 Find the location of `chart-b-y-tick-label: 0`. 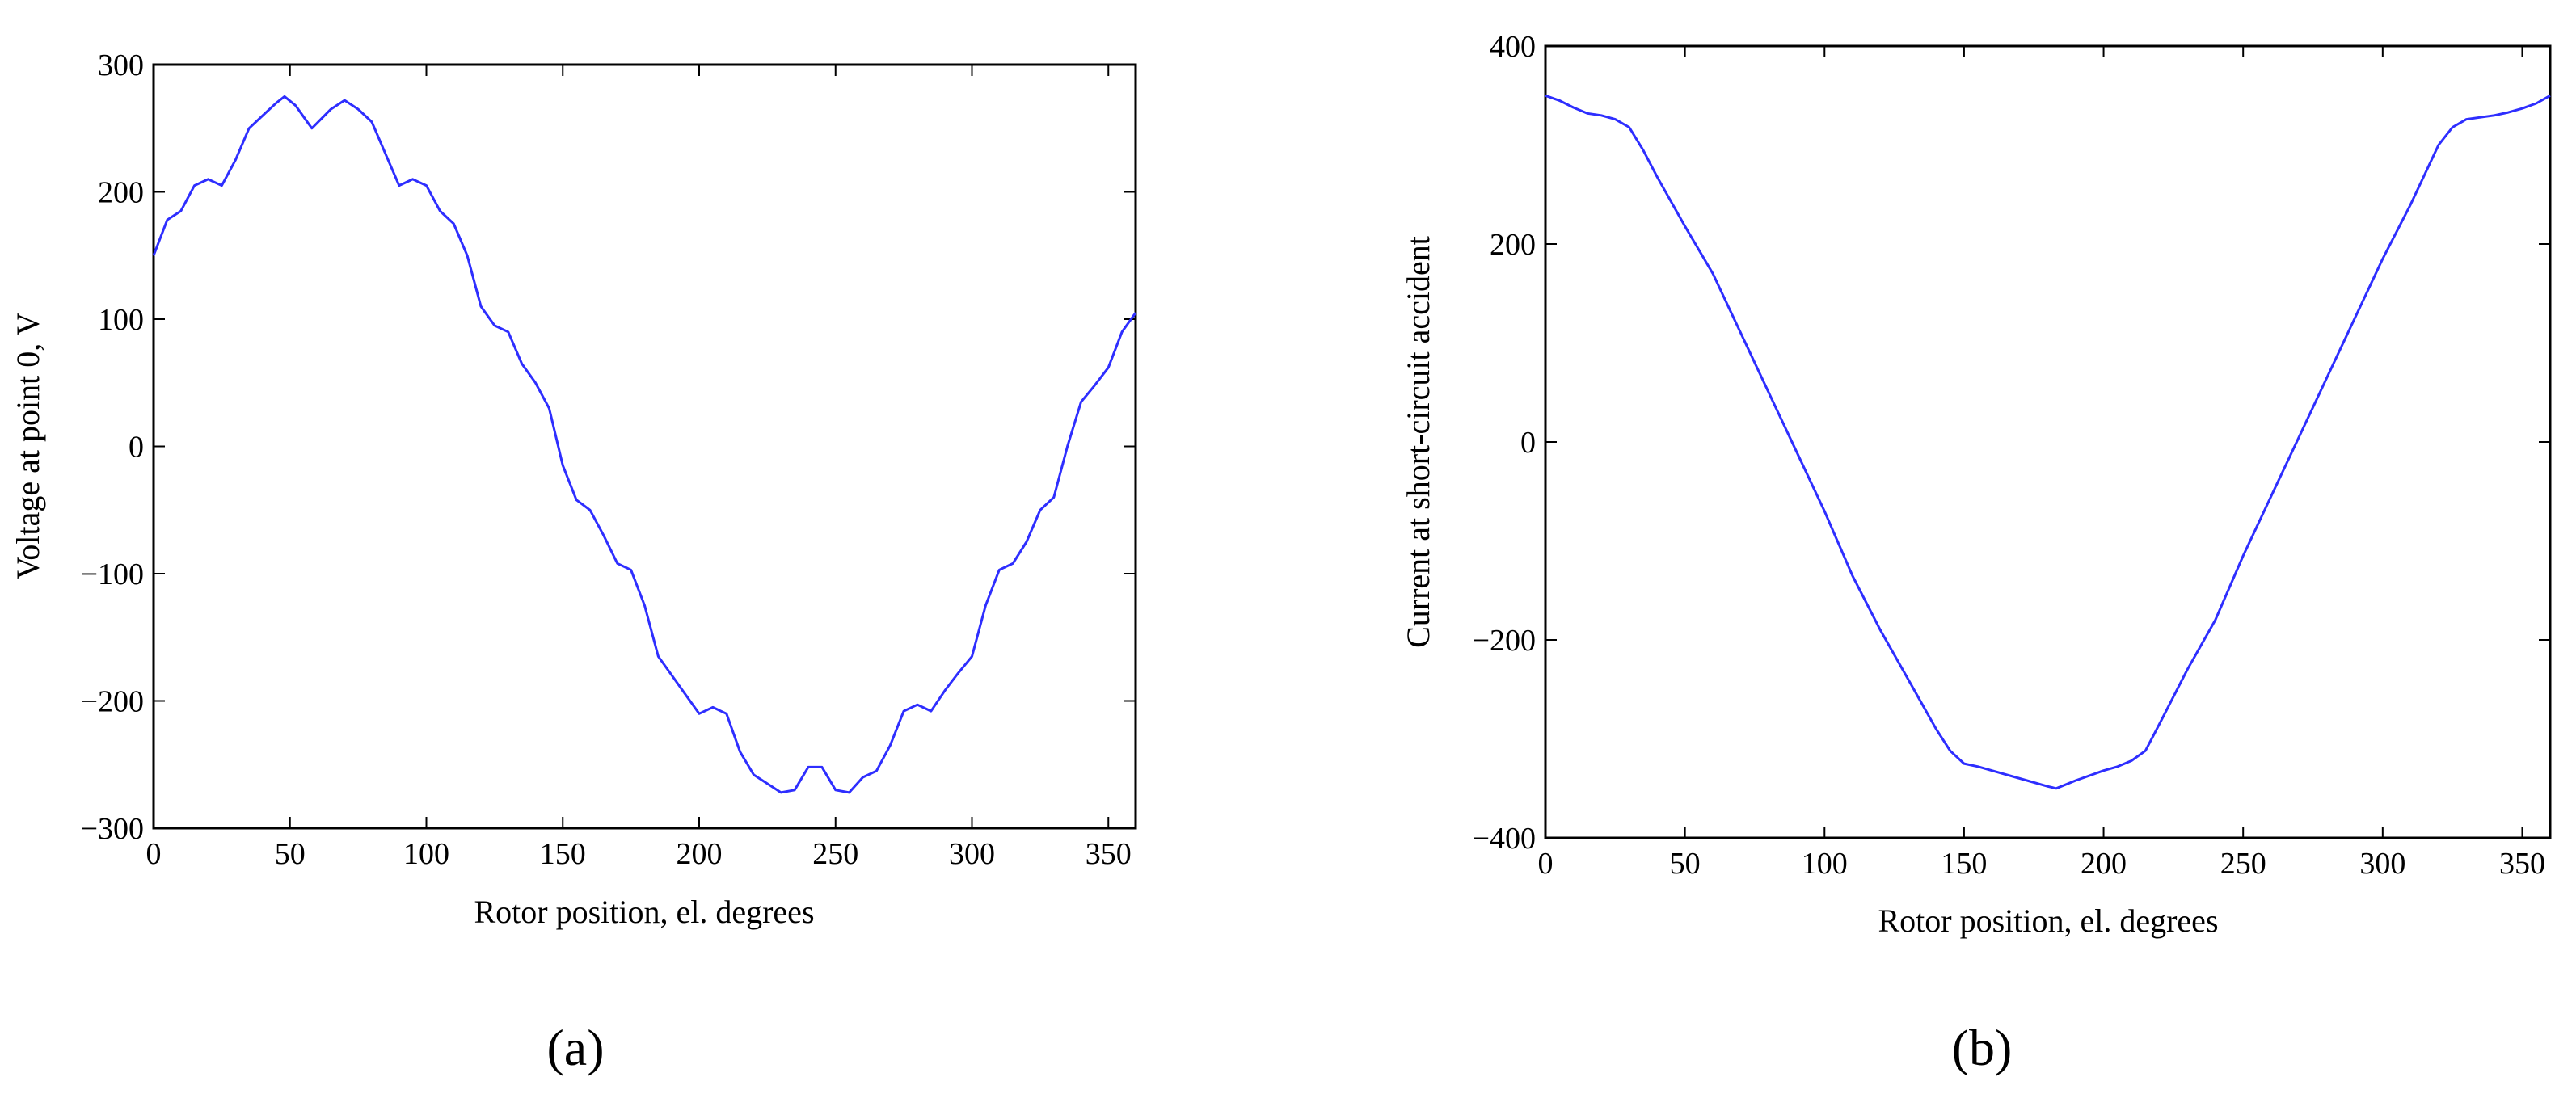

chart-b-y-tick-label: 0 is located at coordinates (1528, 443).